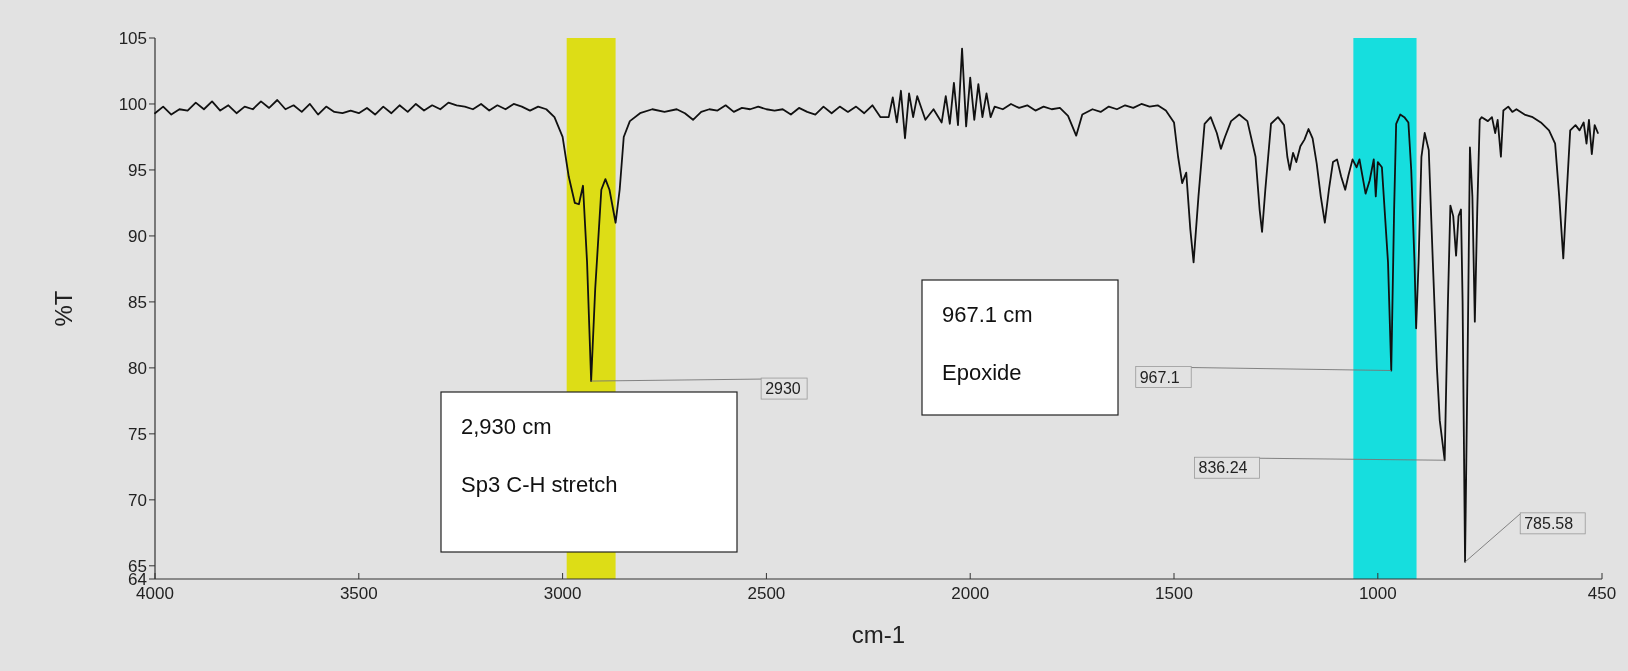 The image size is (1628, 671). Describe the element at coordinates (562, 593) in the screenshot. I see `x-tick-label: 3000` at that location.